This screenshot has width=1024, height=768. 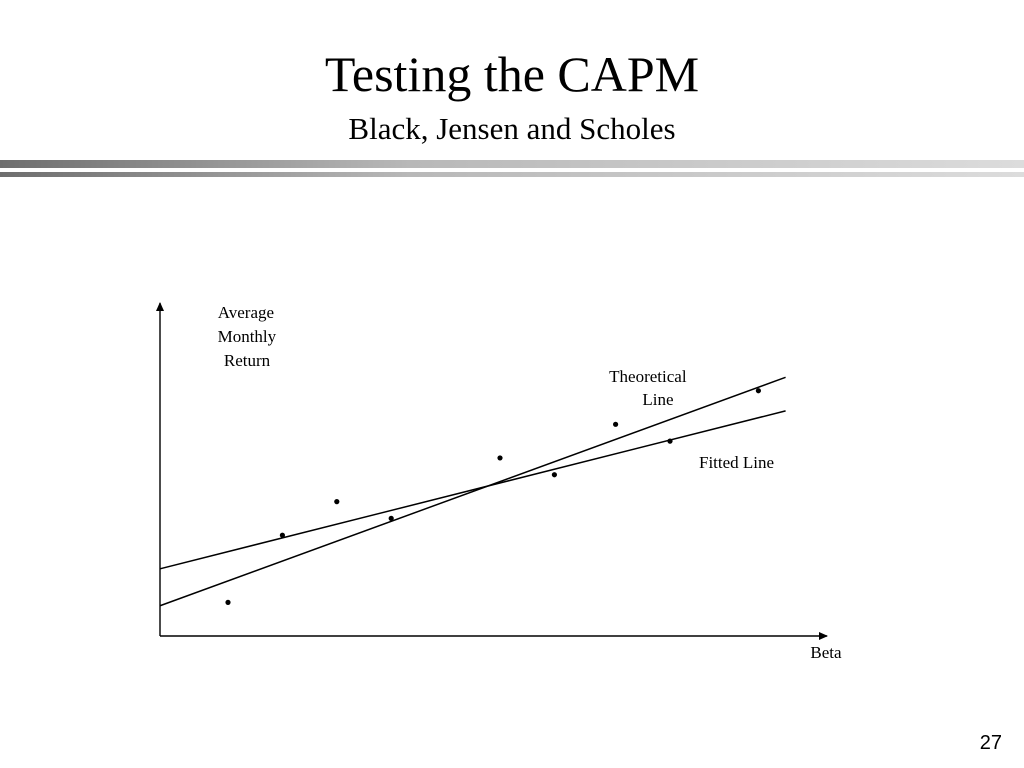 I want to click on theoretical-line-label: Theoretical Line, so click(x=650, y=388).